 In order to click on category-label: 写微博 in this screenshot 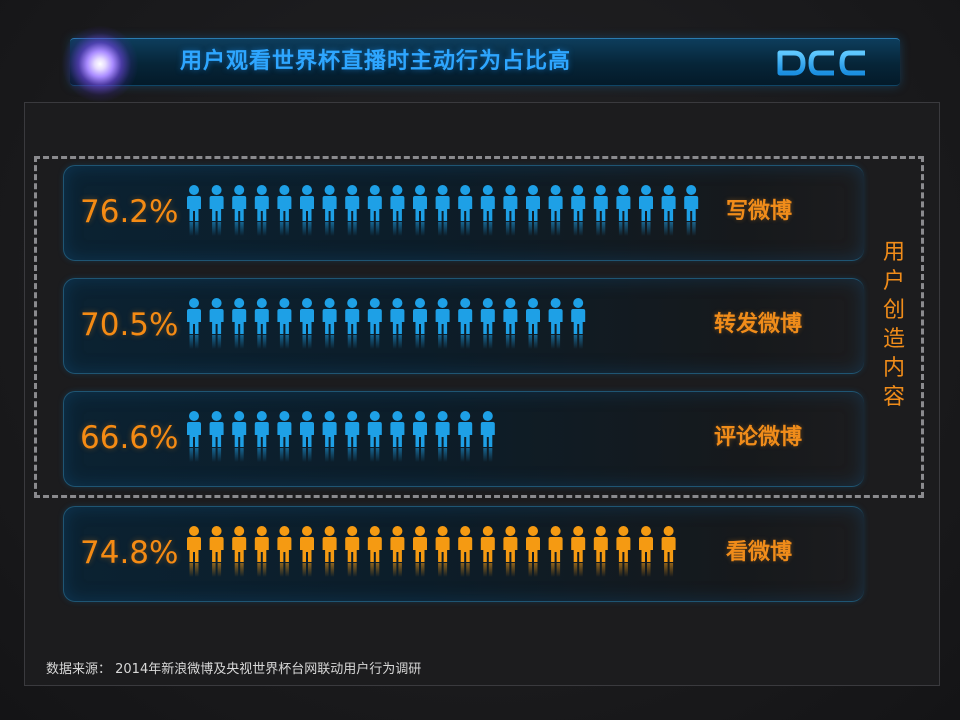, I will do `click(759, 211)`.